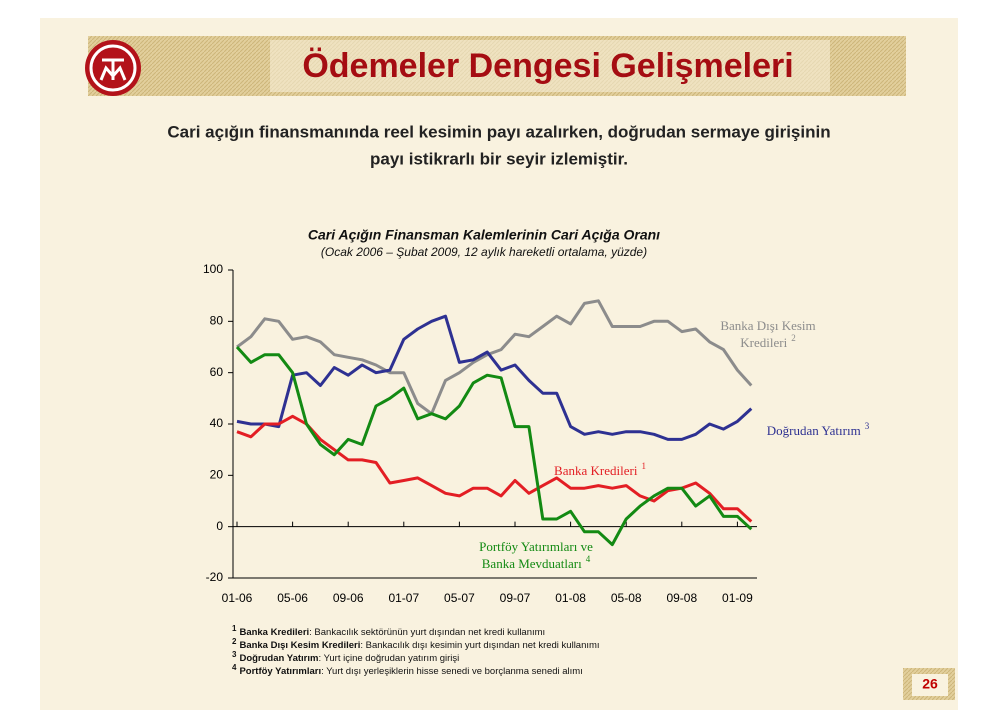 This screenshot has width=999, height=728. What do you see at coordinates (737, 598) in the screenshot?
I see `x-tick-label: 01-09` at bounding box center [737, 598].